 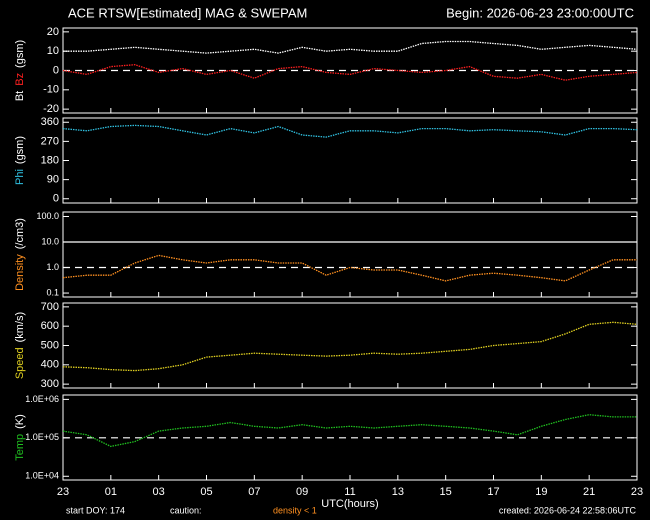 What do you see at coordinates (159, 492) in the screenshot?
I see `x-tick-label: 03` at bounding box center [159, 492].